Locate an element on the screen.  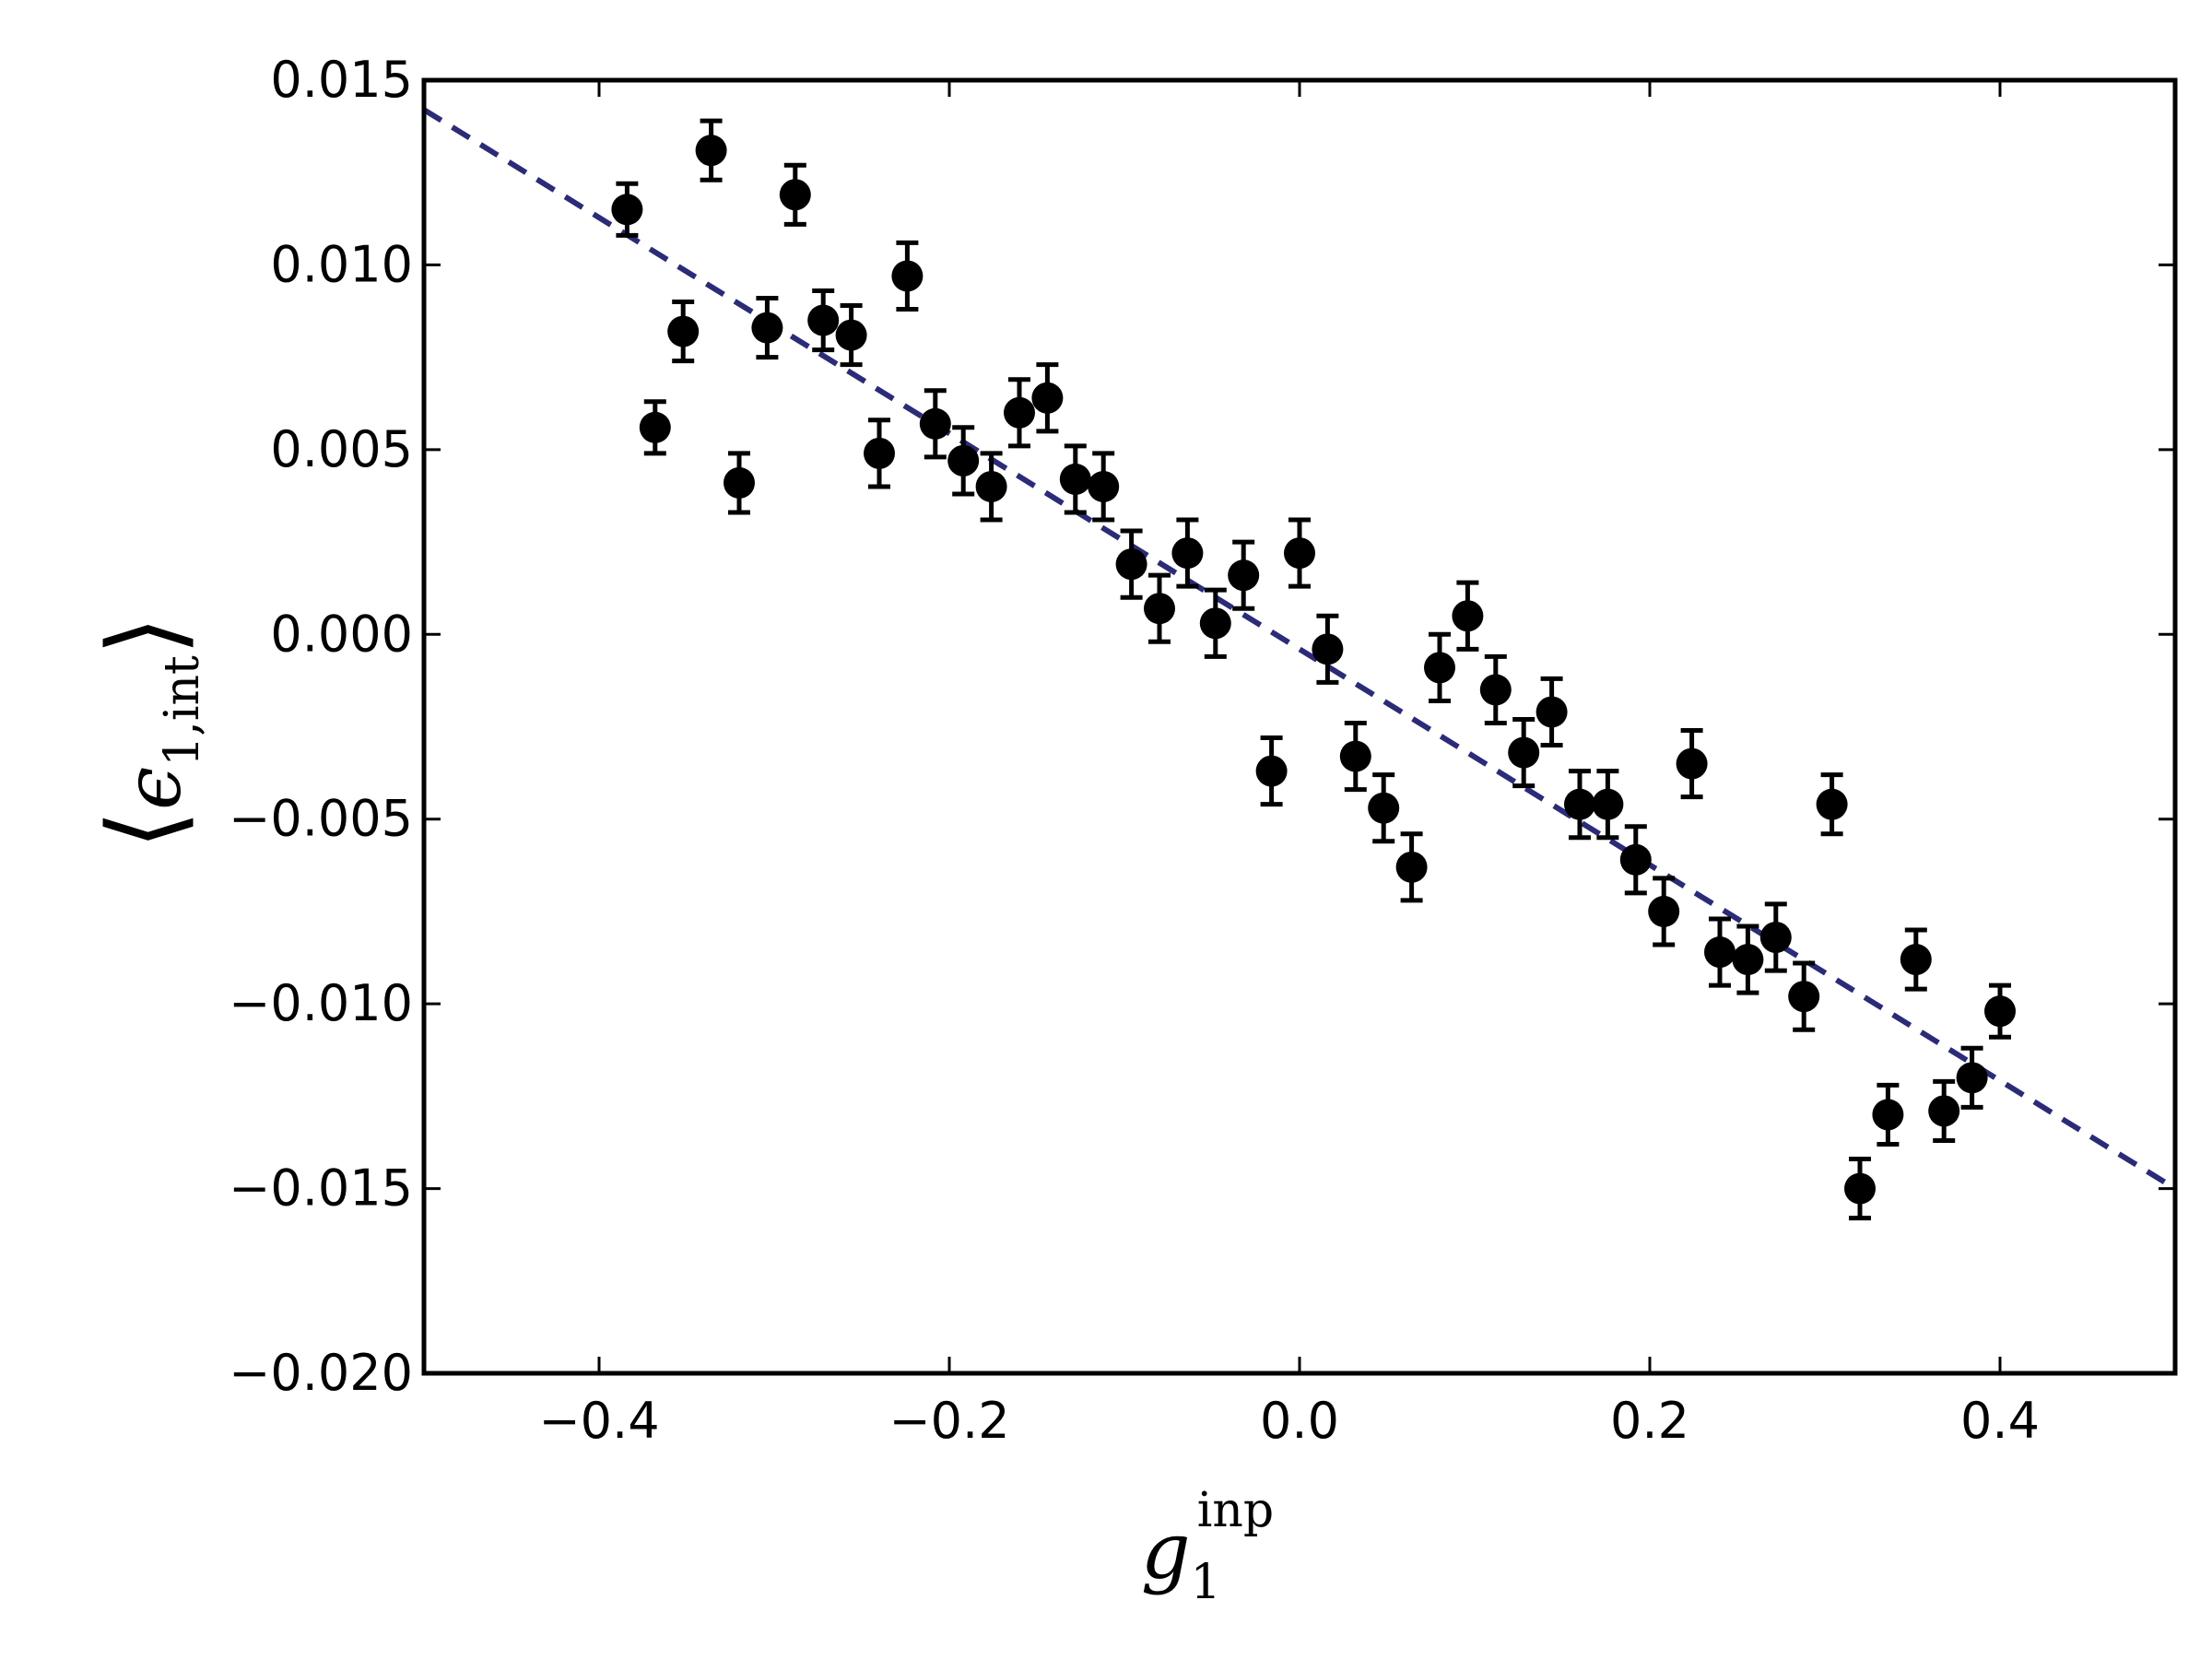
x-axis-label-sub: 1 is located at coordinates (1206, 1582).